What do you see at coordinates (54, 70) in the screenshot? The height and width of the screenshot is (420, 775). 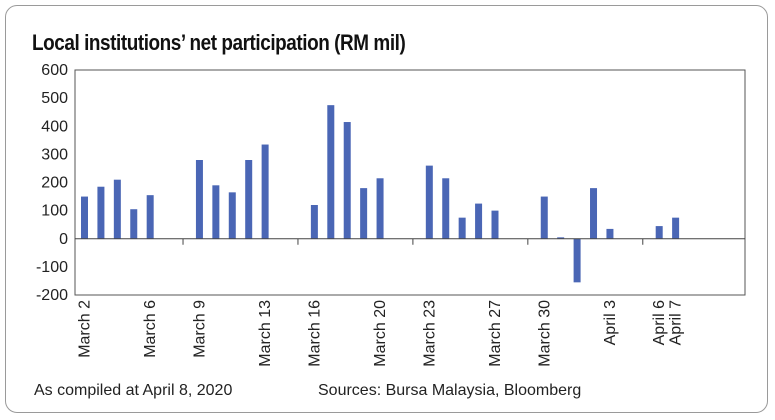 I see `y-tick-label: 600` at bounding box center [54, 70].